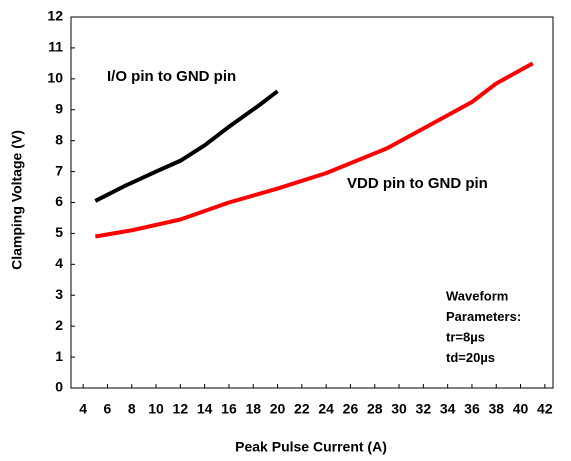 This screenshot has height=461, width=571. What do you see at coordinates (472, 409) in the screenshot?
I see `x-tick-label: 36` at bounding box center [472, 409].